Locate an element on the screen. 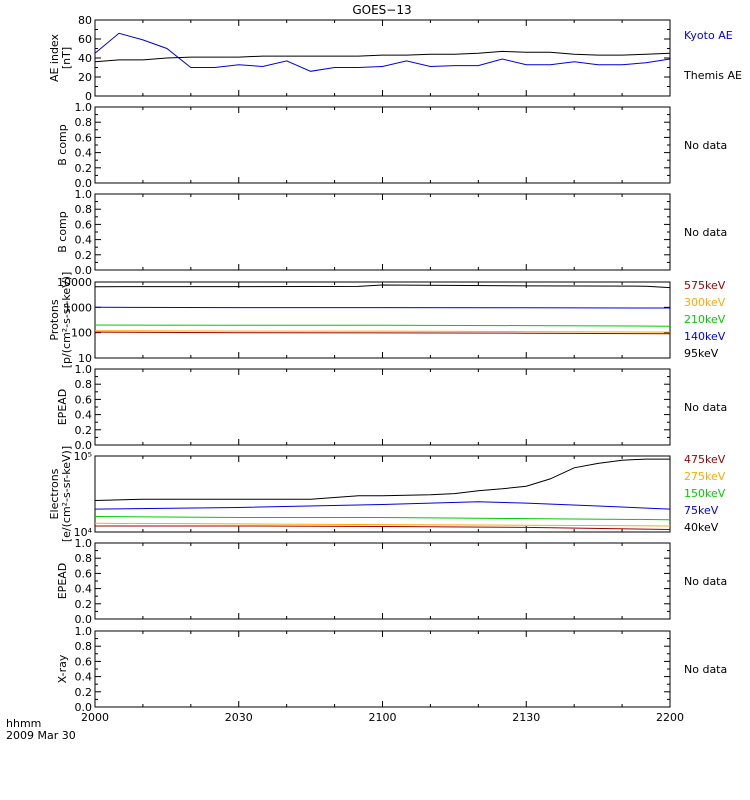  y-tick-label: 60 is located at coordinates (85, 39).